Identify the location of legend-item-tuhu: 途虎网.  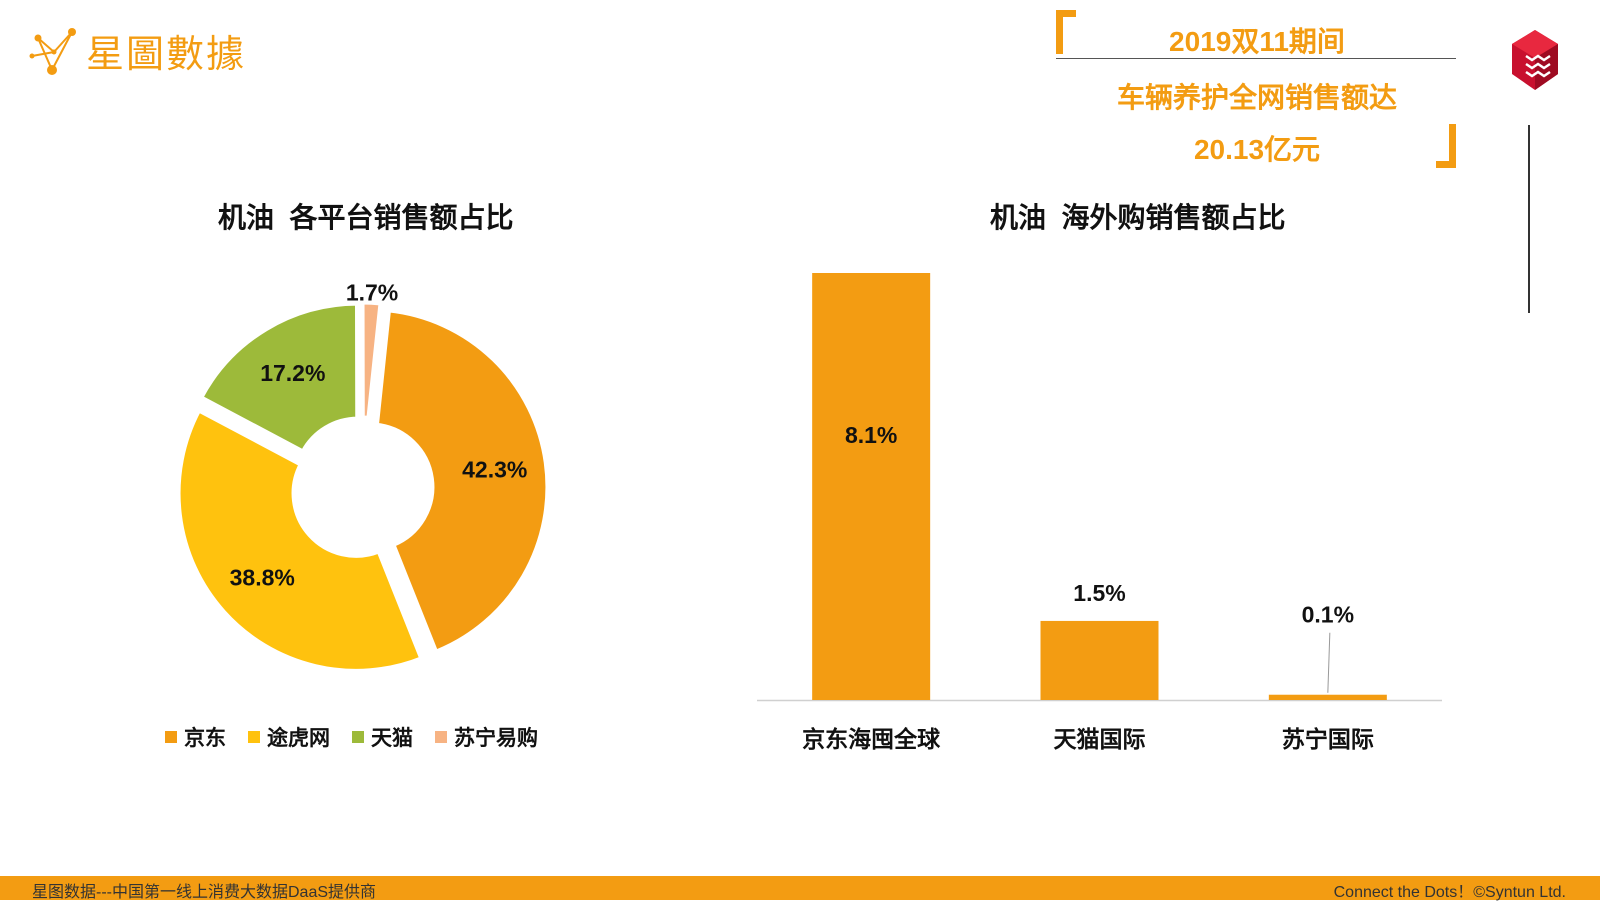
(289, 737).